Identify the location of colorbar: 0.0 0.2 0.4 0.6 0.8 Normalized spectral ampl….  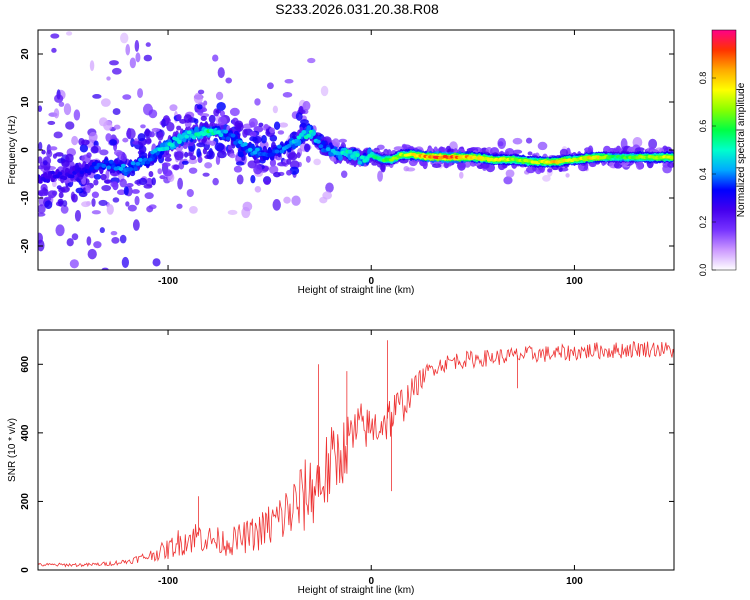
(722, 152).